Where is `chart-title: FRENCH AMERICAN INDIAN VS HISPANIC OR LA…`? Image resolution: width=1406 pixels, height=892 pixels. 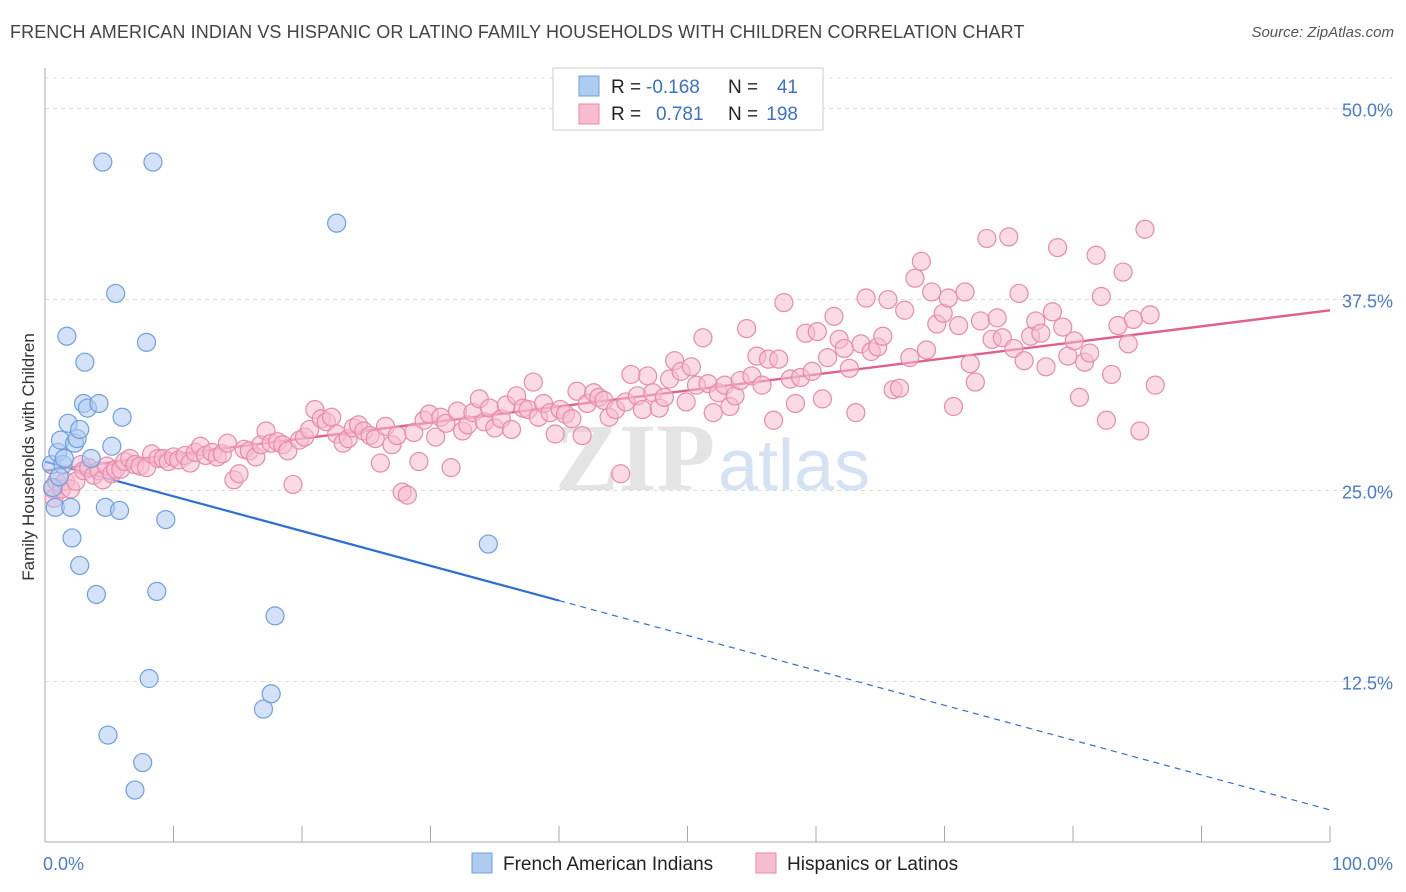
chart-title: FRENCH AMERICAN INDIAN VS HISPANIC OR LA… is located at coordinates (517, 32).